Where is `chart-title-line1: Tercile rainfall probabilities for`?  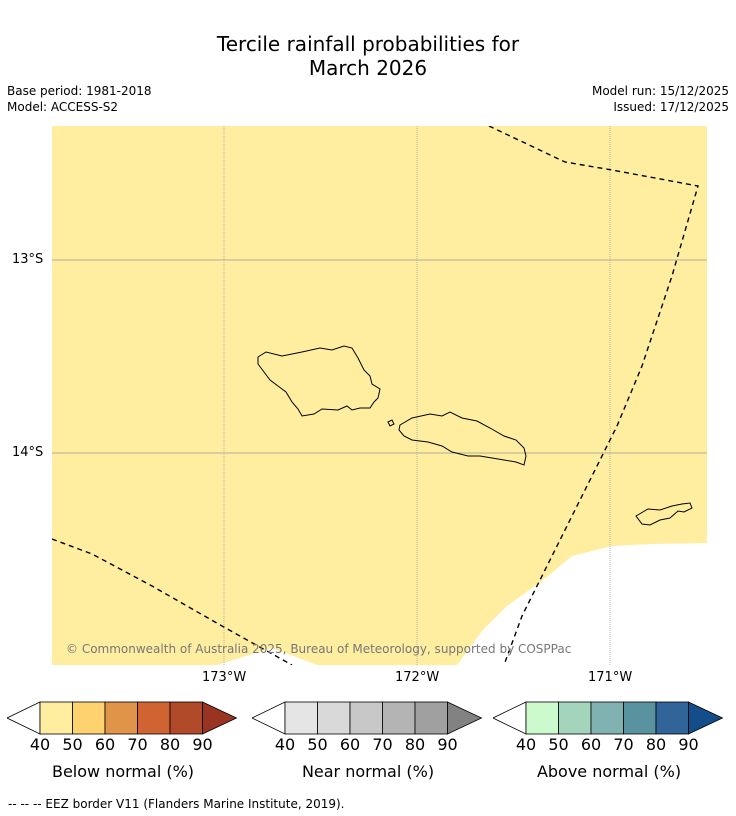 chart-title-line1: Tercile rainfall probabilities for is located at coordinates (368, 44).